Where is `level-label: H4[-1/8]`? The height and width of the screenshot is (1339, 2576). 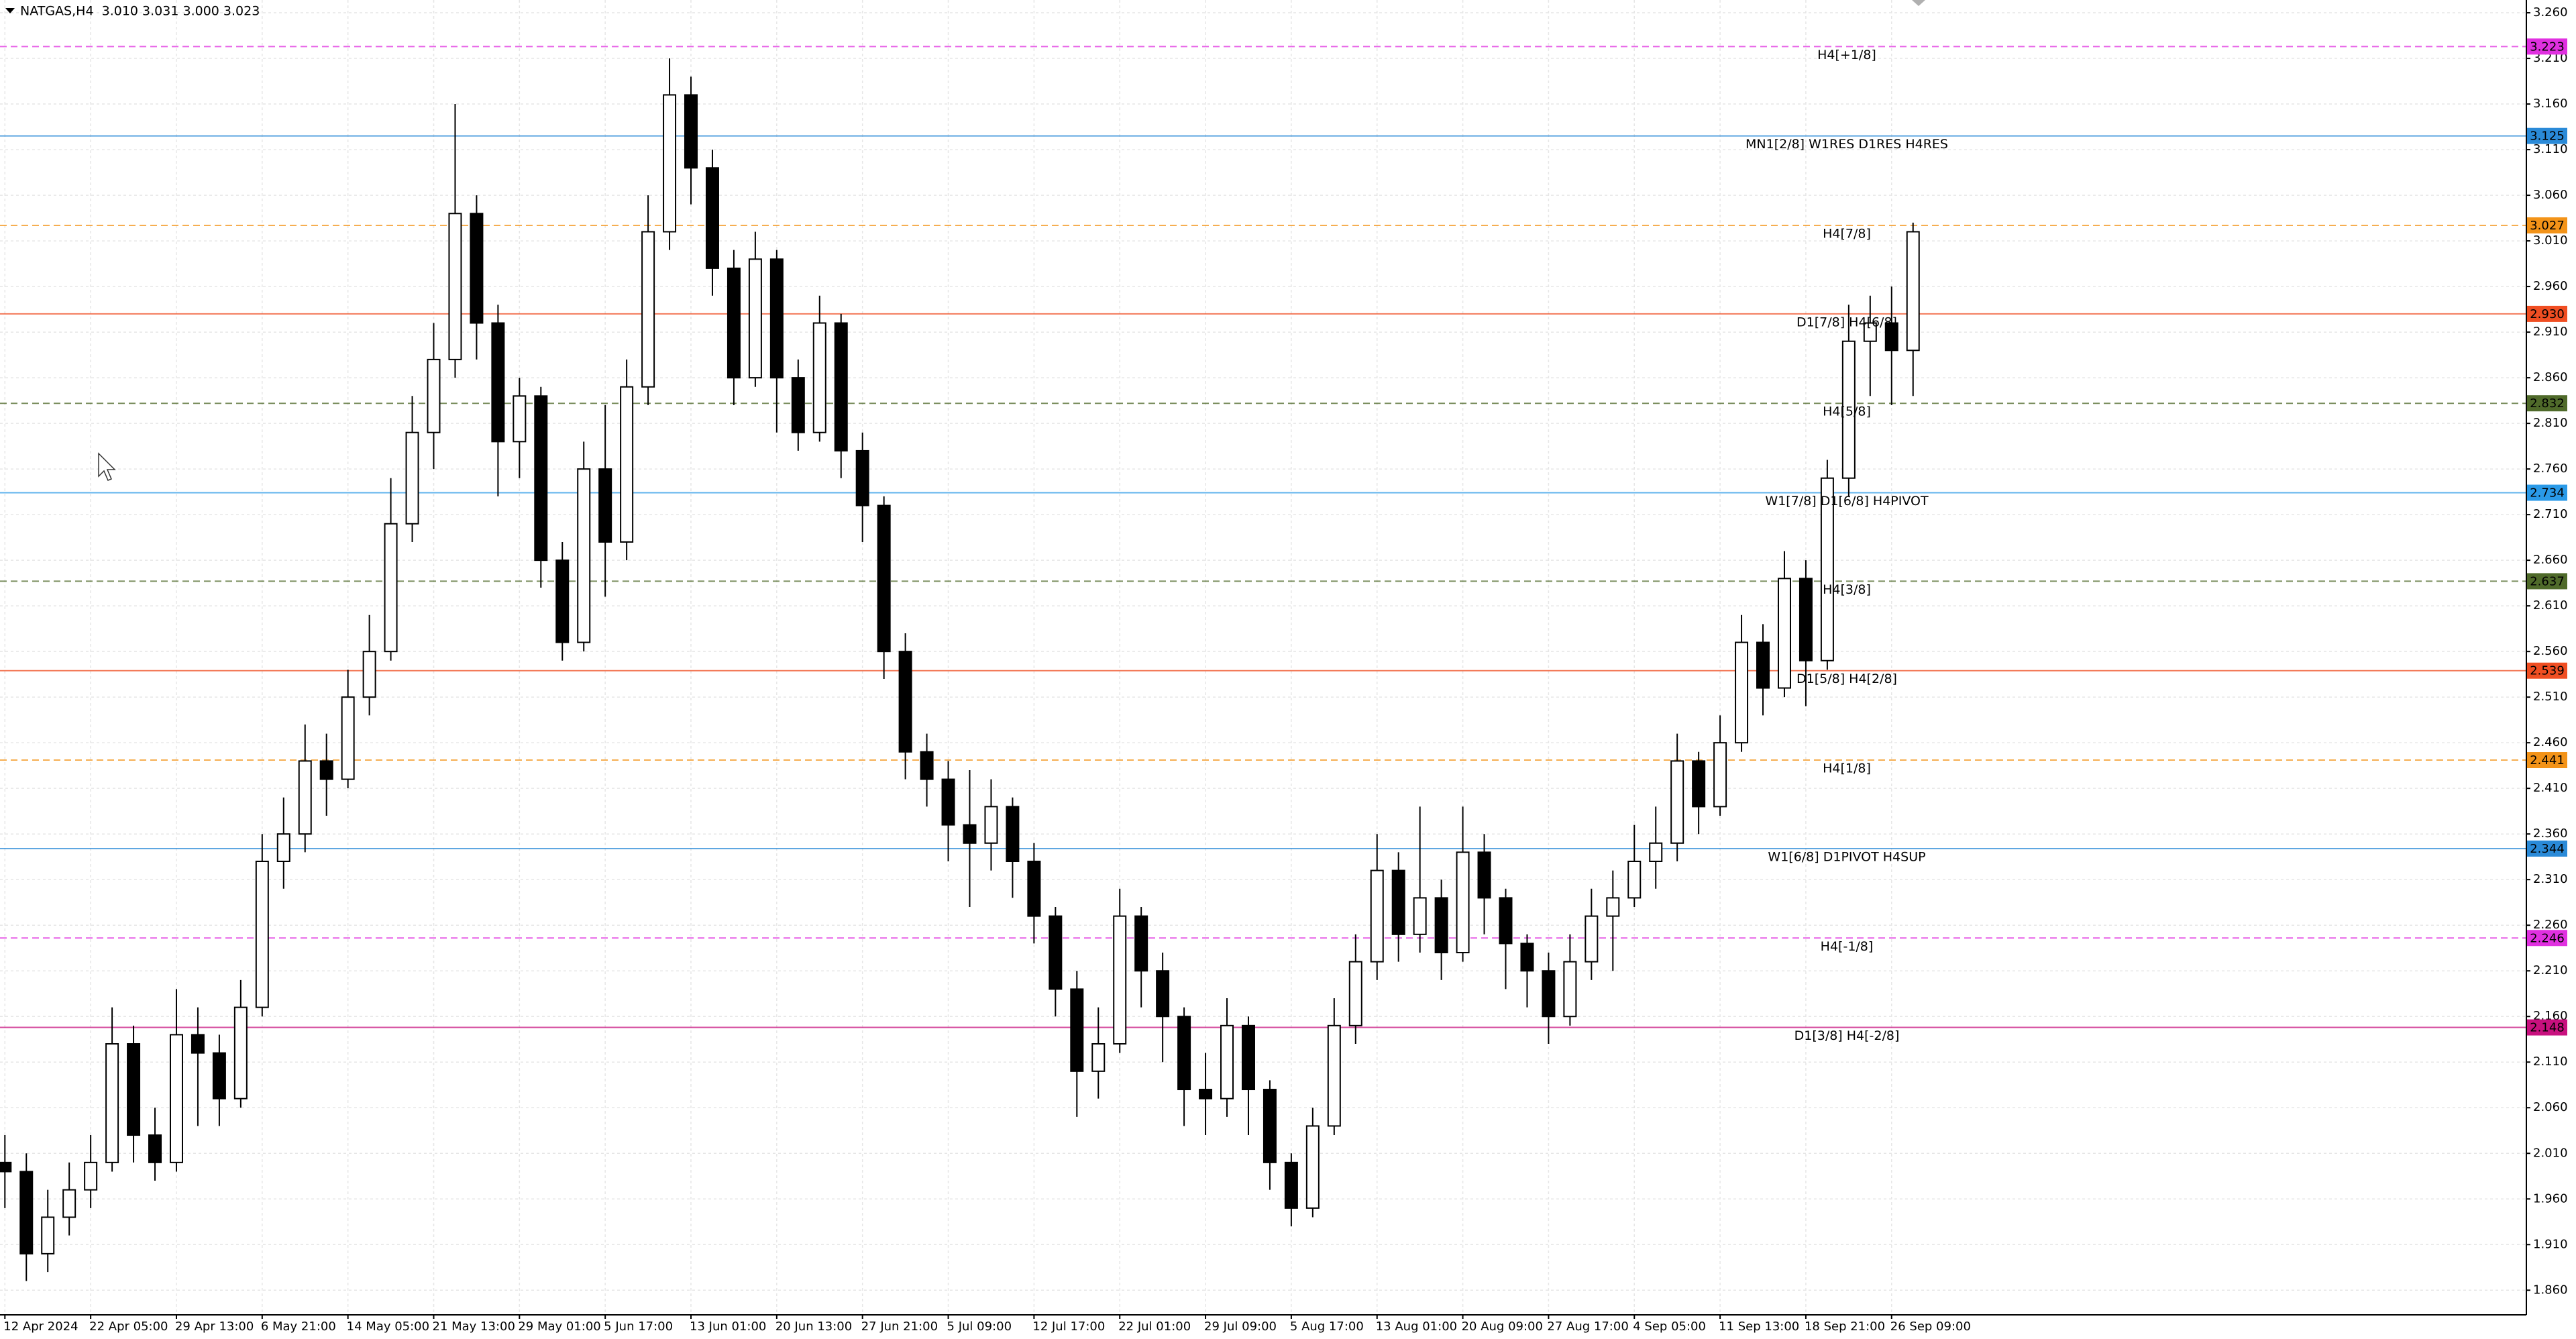
level-label: H4[-1/8] is located at coordinates (1847, 946).